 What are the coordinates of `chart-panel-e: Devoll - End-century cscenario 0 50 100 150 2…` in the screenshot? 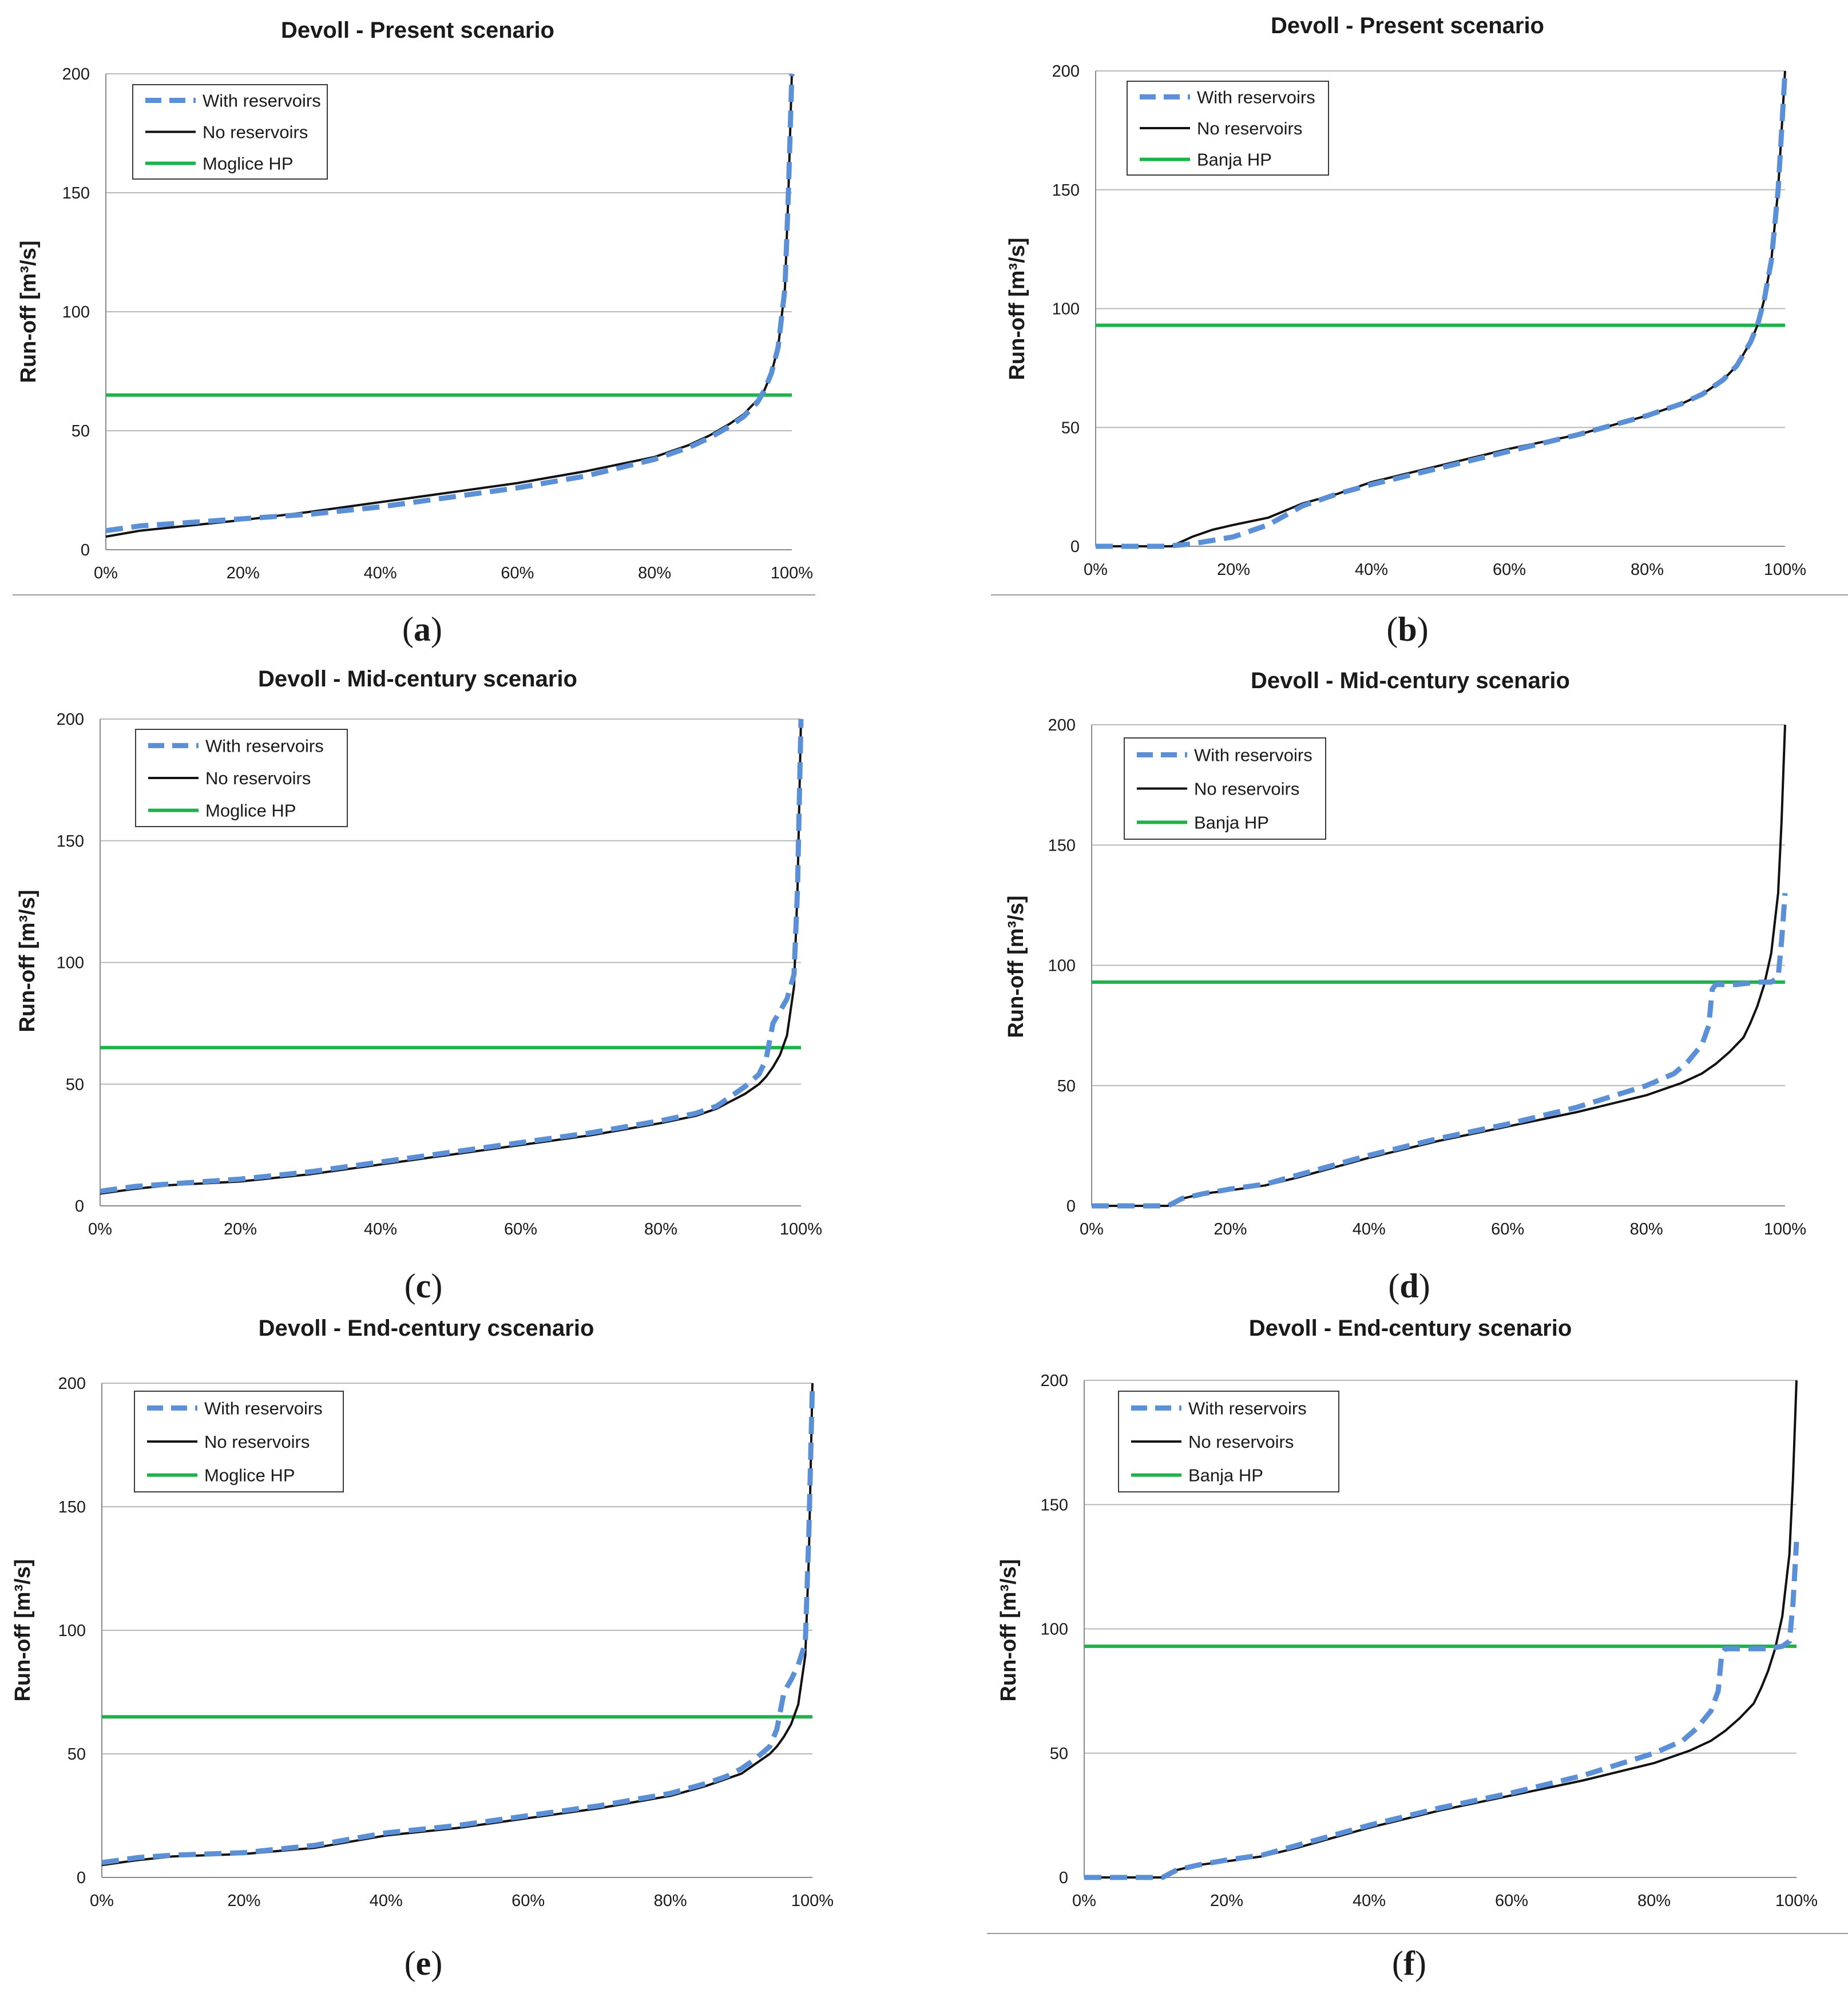 It's located at (422, 1613).